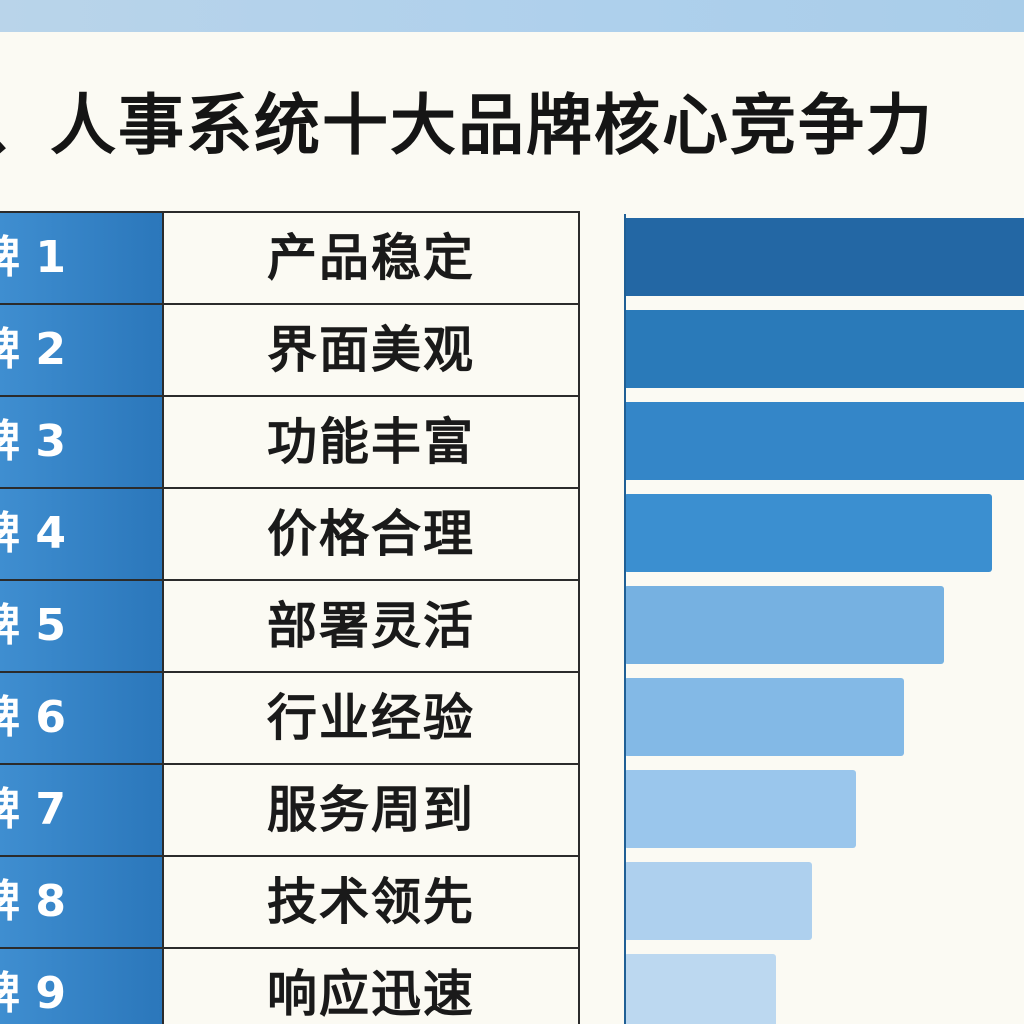  I want to click on brand-rank-label: 牌 9, so click(82, 986).